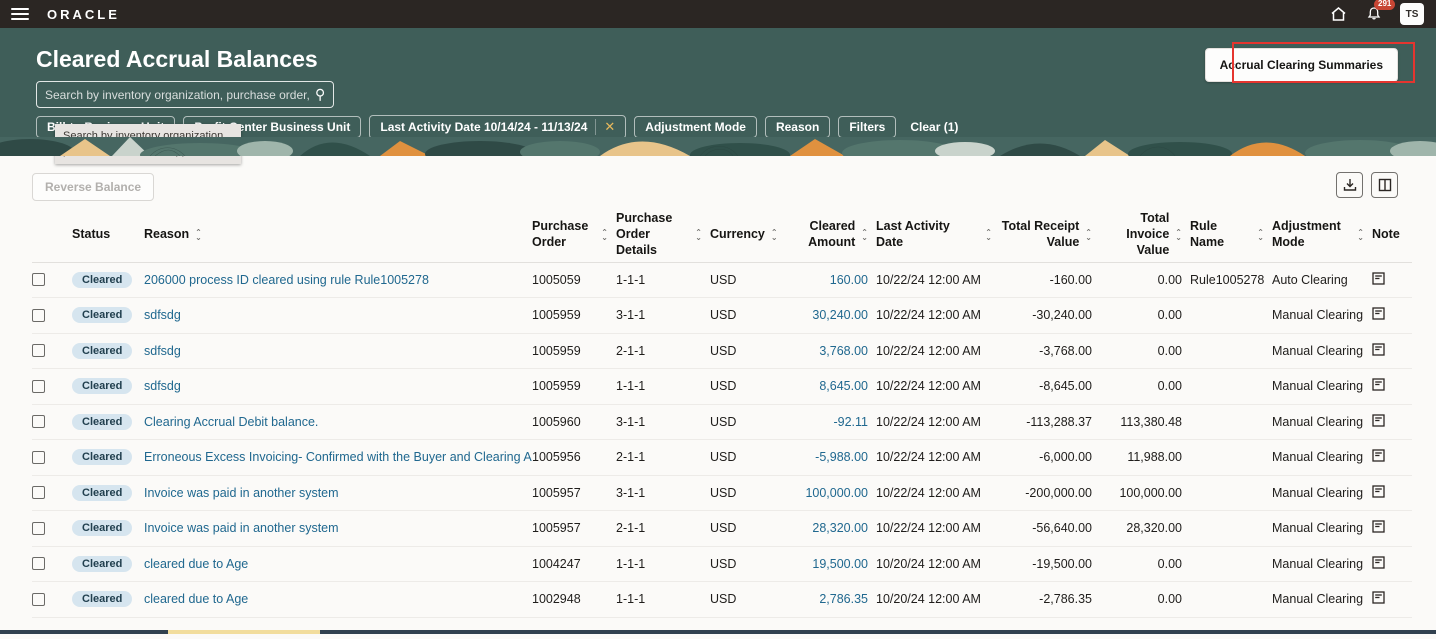  Describe the element at coordinates (20, 14) in the screenshot. I see `hamburger-menu-icon` at that location.